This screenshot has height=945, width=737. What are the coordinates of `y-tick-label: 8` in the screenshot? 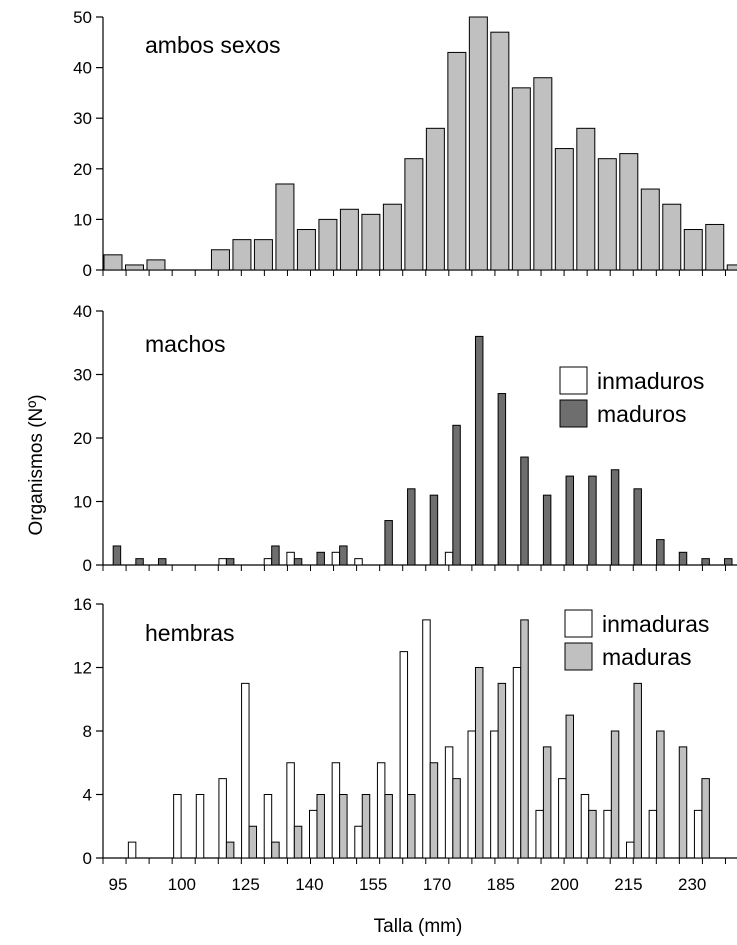 It's located at (87, 731).